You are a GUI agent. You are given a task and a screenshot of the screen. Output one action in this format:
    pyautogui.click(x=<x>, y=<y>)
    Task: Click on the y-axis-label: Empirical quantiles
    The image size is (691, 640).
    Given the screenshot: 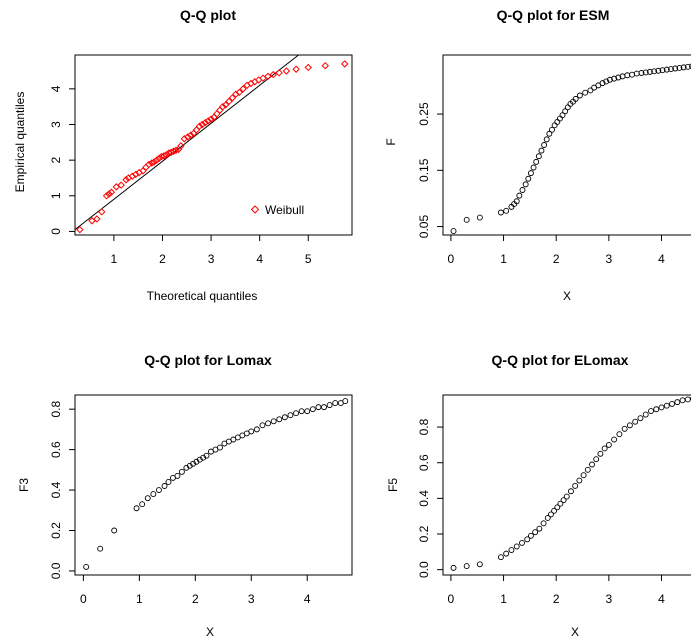 What is the action you would take?
    pyautogui.click(x=20, y=142)
    